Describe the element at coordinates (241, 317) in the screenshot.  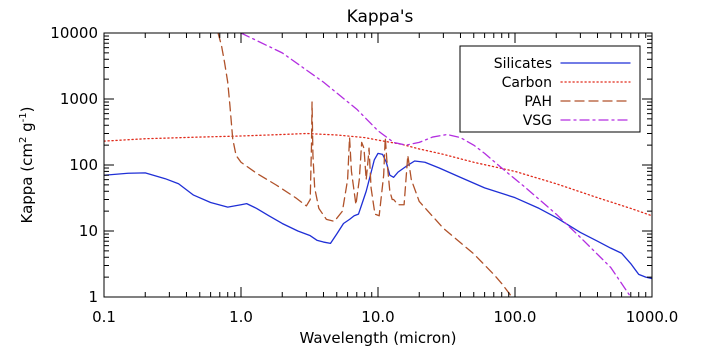
I see `x-tick-label: 1.0` at that location.